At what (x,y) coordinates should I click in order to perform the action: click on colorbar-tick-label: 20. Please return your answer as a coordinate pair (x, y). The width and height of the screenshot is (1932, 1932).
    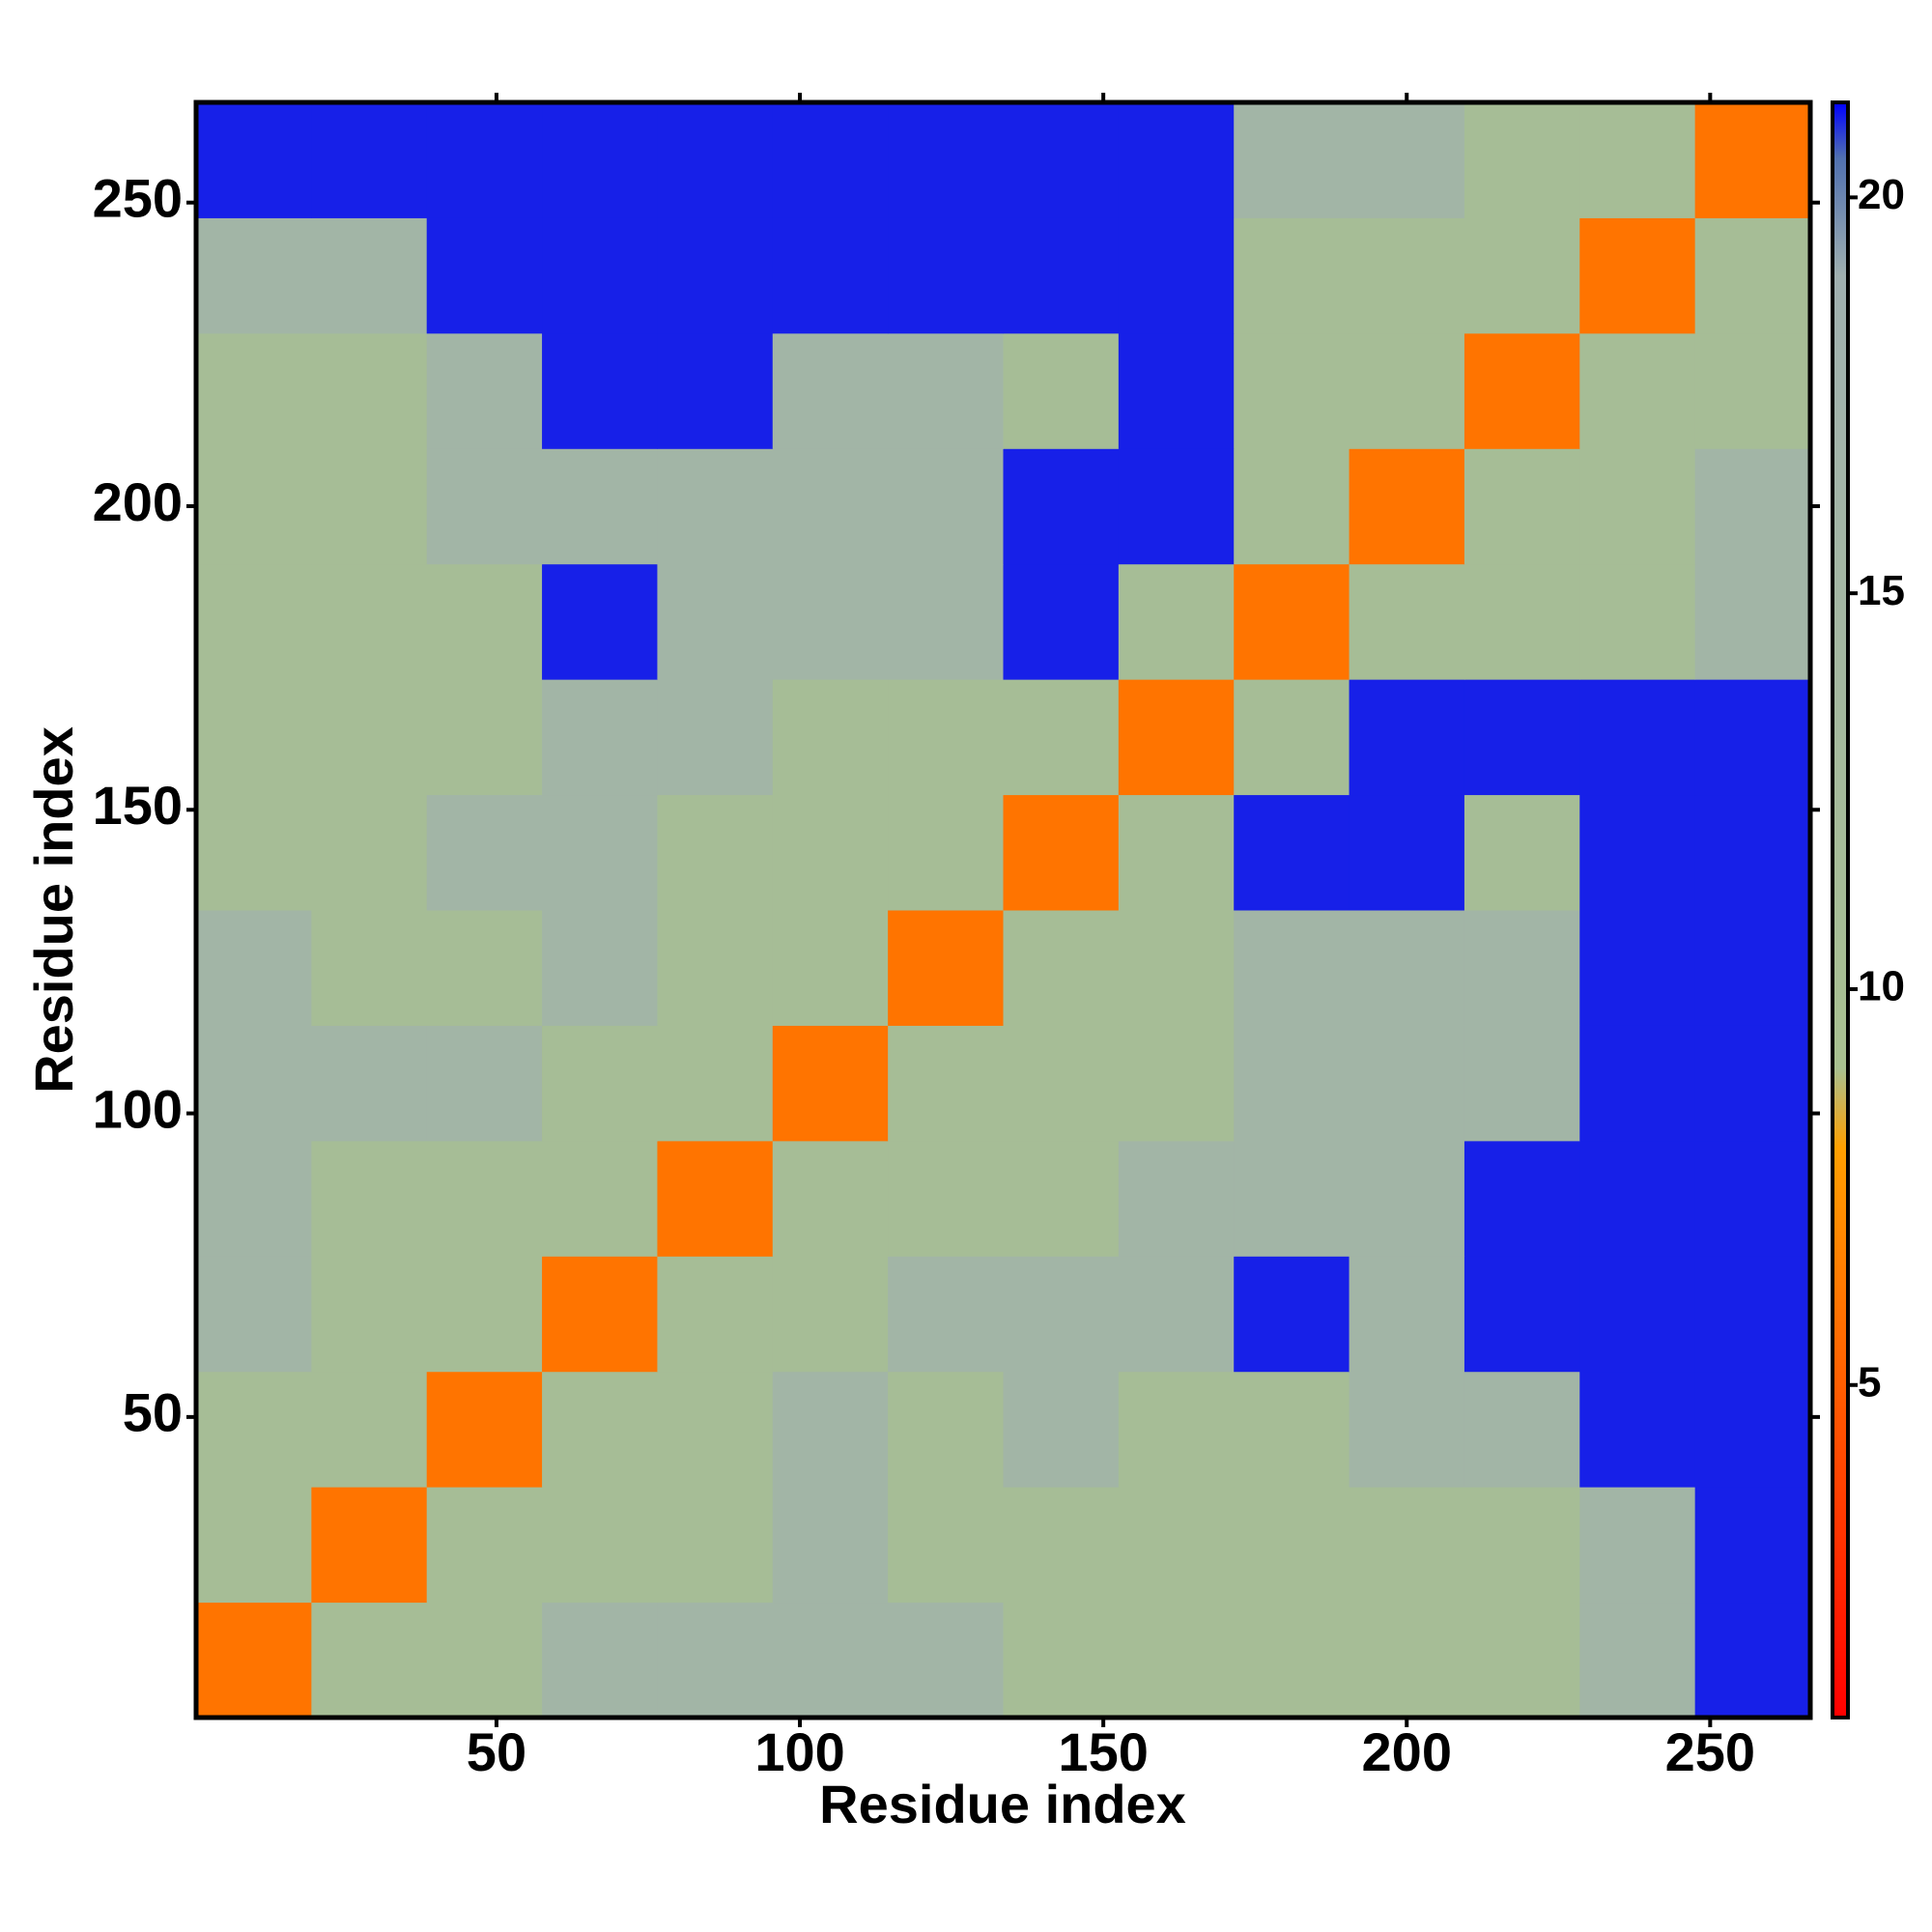
    Looking at the image, I should click on (1881, 194).